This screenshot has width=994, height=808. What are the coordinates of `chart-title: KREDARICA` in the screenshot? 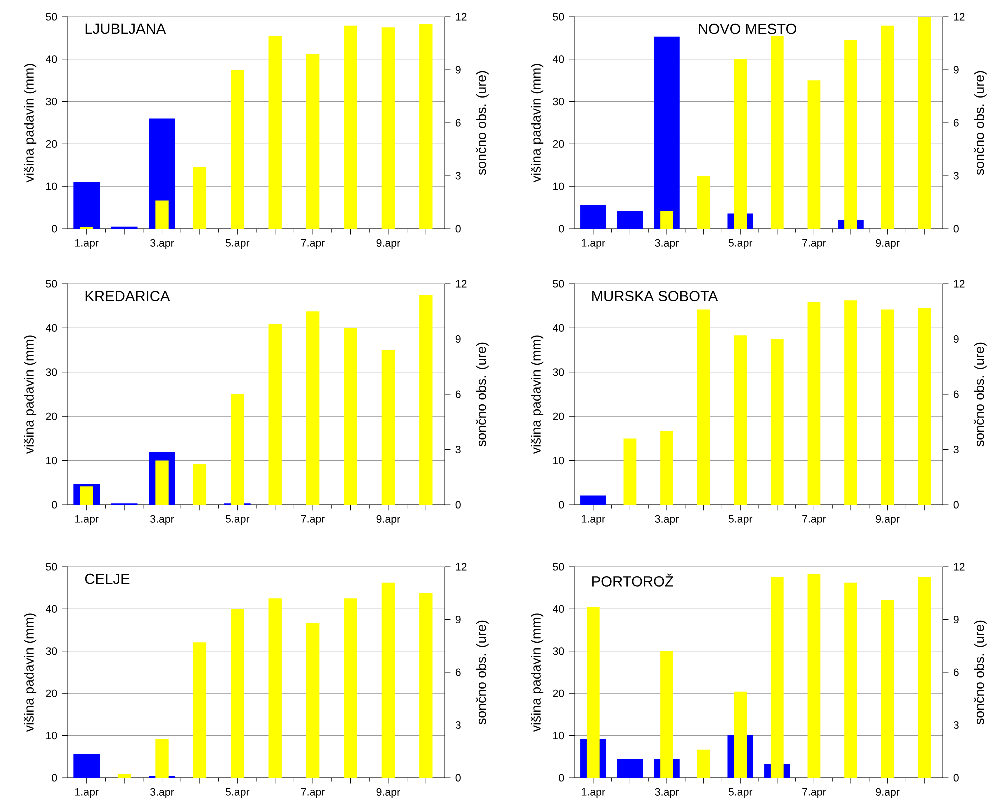 It's located at (128, 296).